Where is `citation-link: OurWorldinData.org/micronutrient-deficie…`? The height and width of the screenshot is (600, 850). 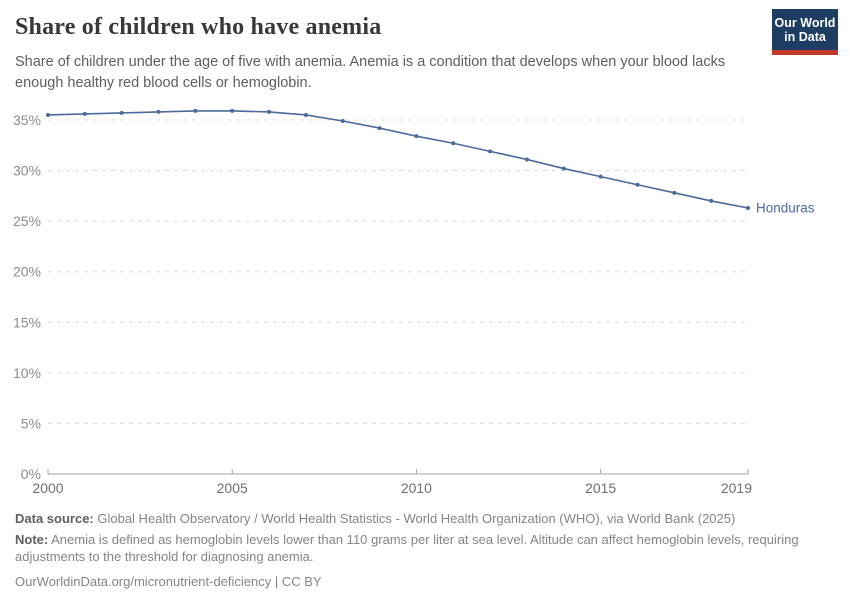 citation-link: OurWorldinData.org/micronutrient-deficie… is located at coordinates (168, 581).